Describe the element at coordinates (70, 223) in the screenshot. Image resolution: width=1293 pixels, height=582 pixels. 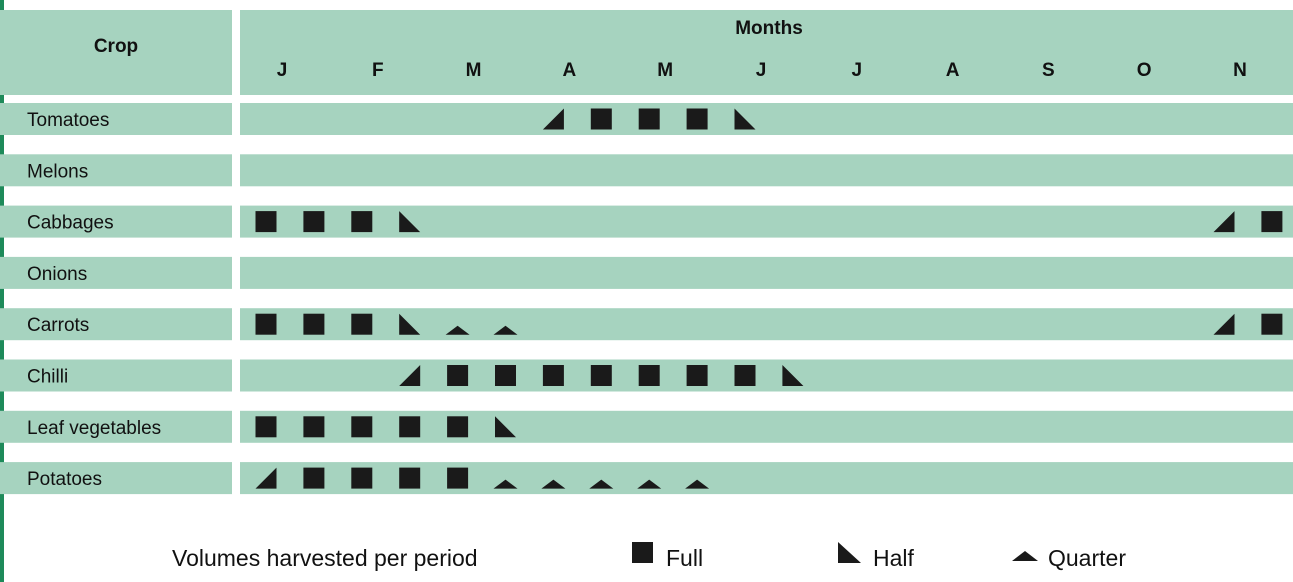
I see `crop-label: Cabbages` at that location.